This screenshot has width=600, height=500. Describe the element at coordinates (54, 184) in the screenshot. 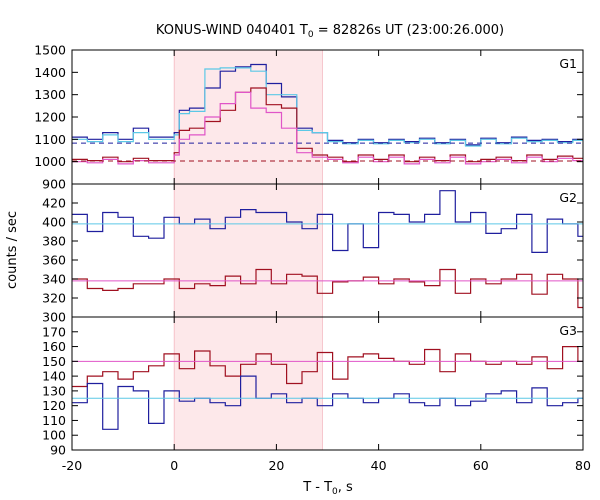

I see `g1-y-tick-label: 900` at that location.